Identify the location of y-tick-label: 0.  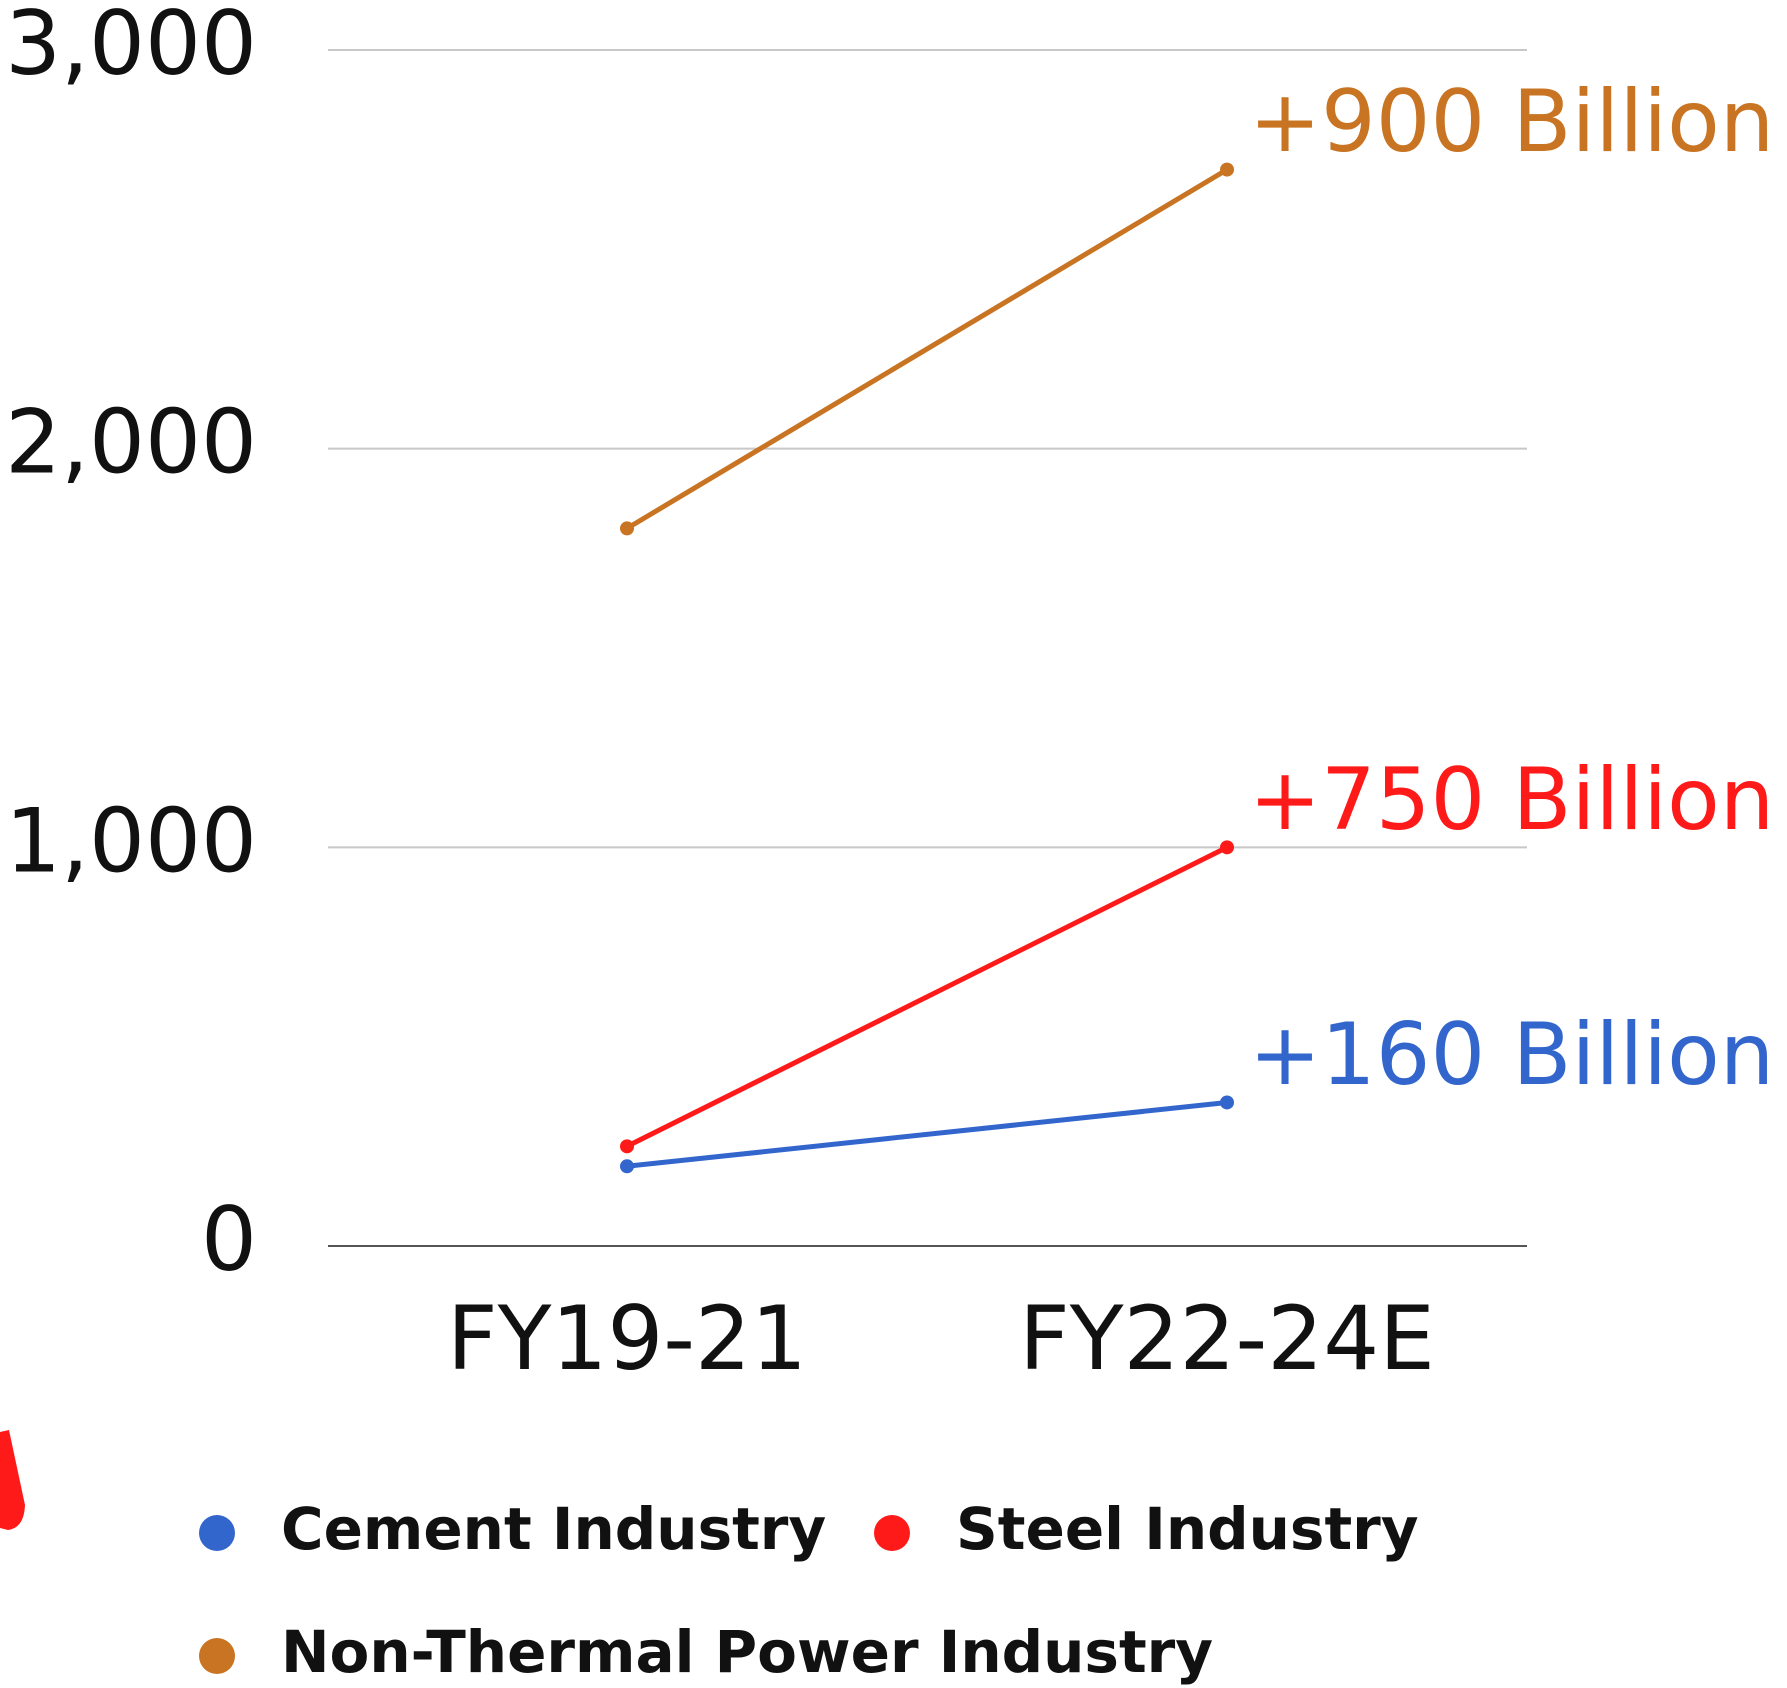
(229, 1239).